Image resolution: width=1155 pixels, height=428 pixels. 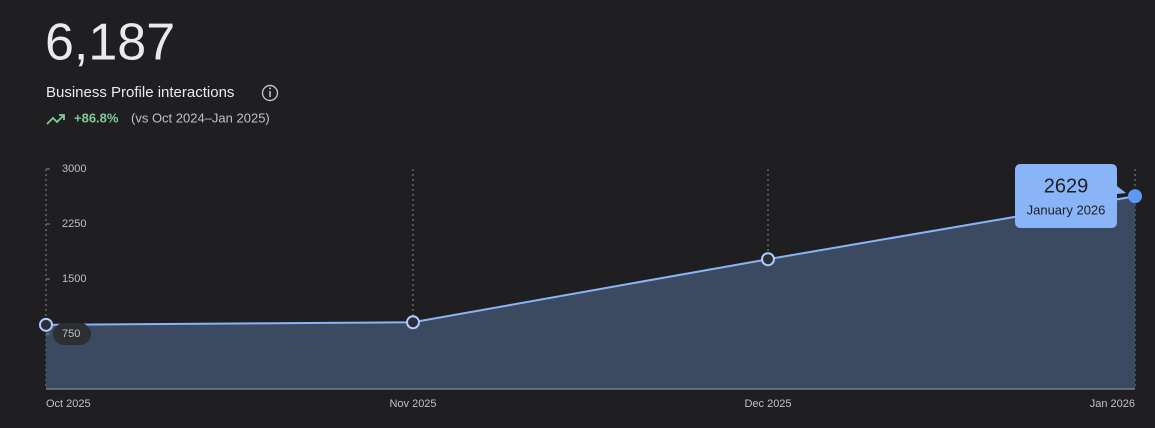 I want to click on tick-pill, so click(x=72, y=334).